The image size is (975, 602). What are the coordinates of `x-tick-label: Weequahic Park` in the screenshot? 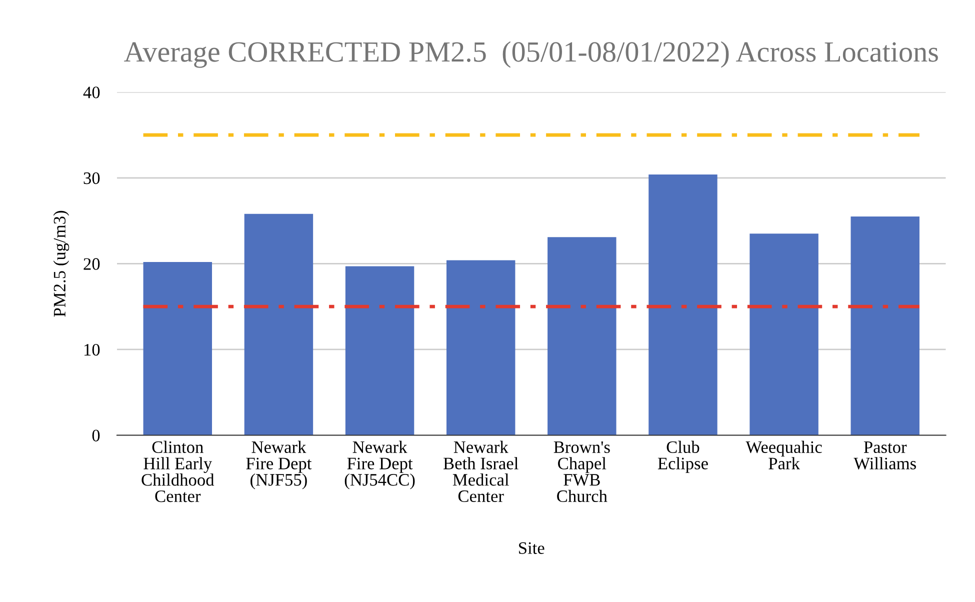 It's located at (784, 455).